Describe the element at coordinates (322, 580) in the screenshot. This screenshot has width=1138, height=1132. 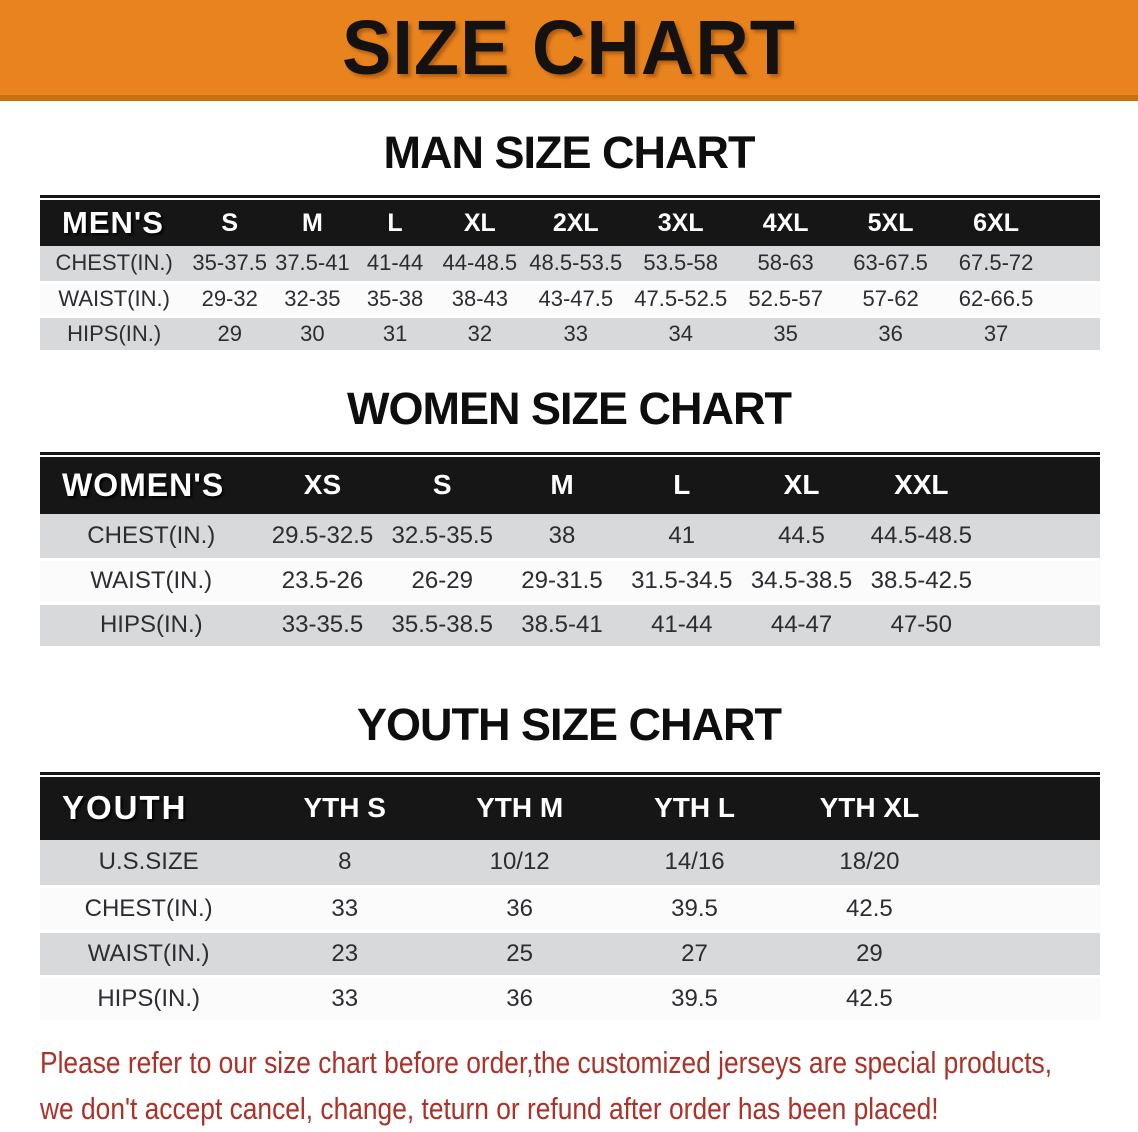
I see `size-value: 23.5-26` at that location.